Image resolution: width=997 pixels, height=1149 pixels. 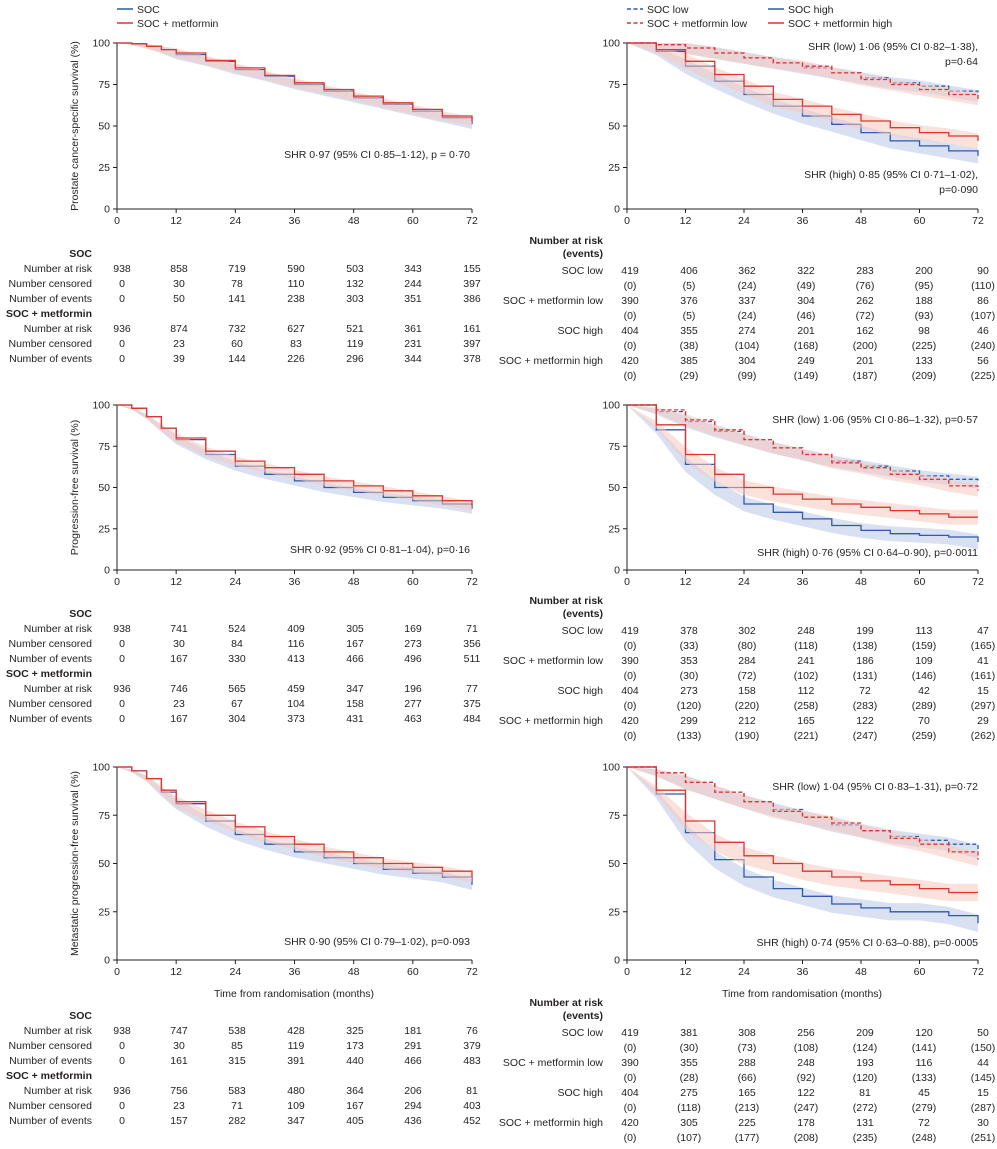 I want to click on risk-events-cell: (161), so click(x=983, y=676).